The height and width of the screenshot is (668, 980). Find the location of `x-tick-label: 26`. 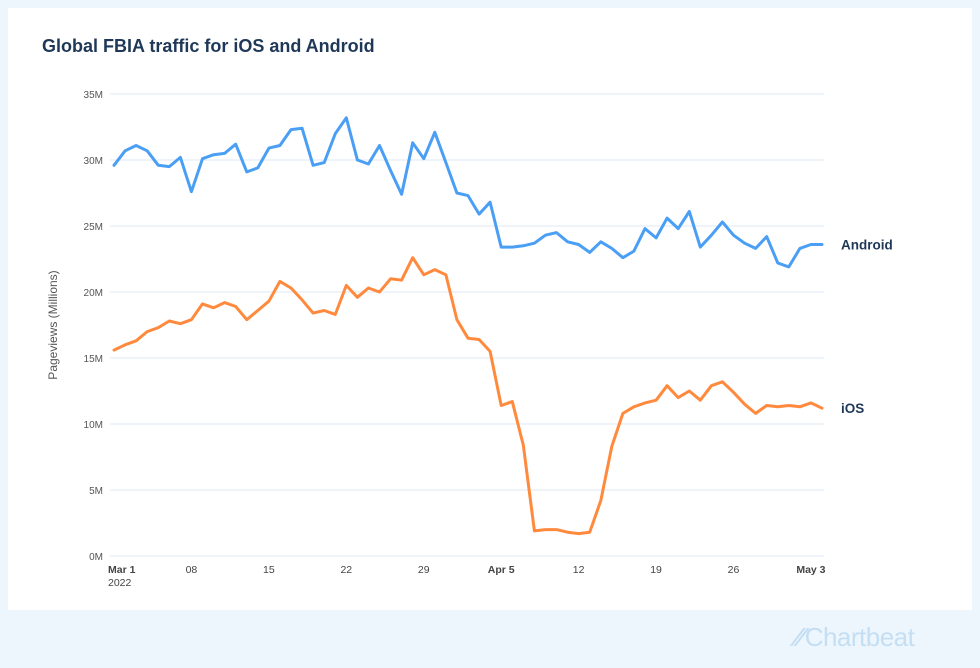

x-tick-label: 26 is located at coordinates (734, 570).